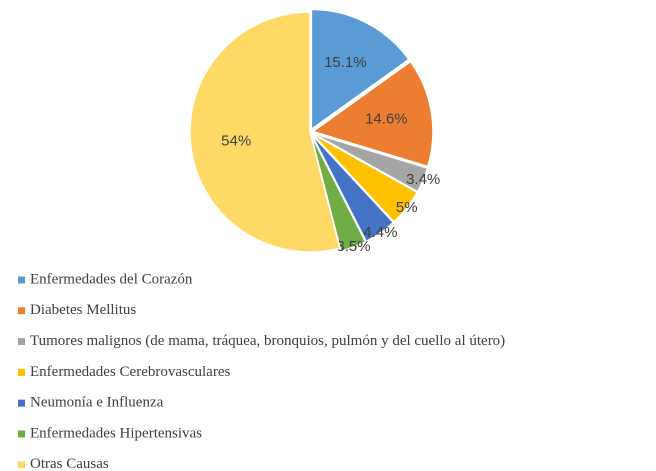  I want to click on data-label: 5%, so click(407, 207).